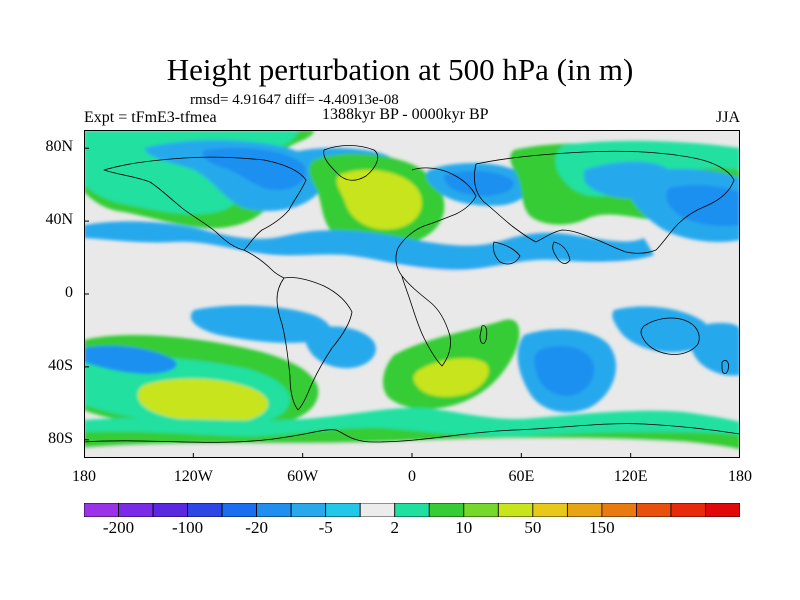  Describe the element at coordinates (412, 448) in the screenshot. I see `neutral-region-antarctic-coast` at that location.